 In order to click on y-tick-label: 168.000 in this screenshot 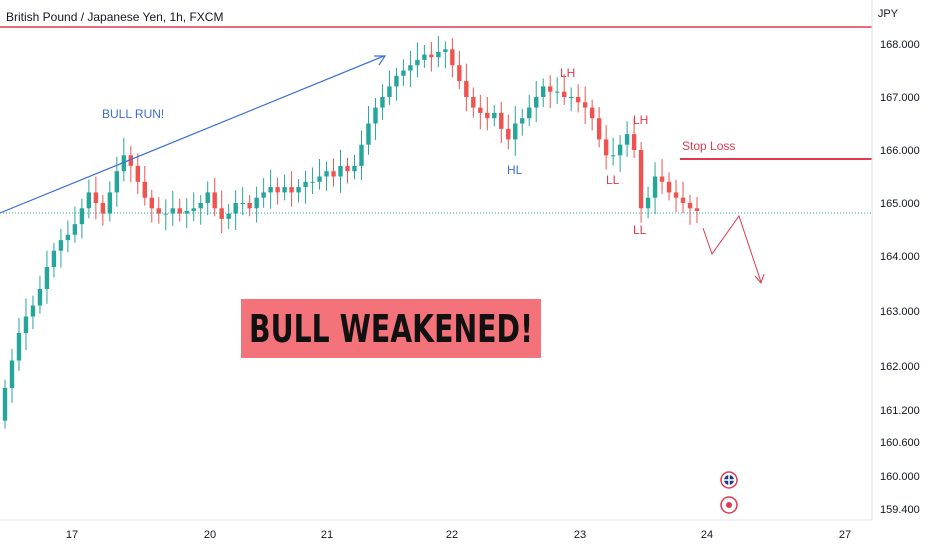, I will do `click(900, 45)`.